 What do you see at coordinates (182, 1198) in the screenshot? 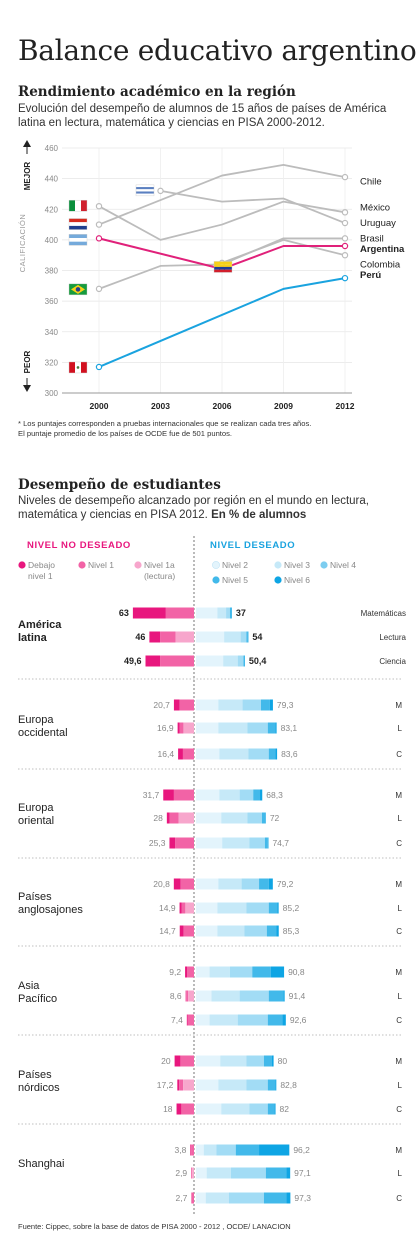
I see `negative-total-label: 2,7` at bounding box center [182, 1198].